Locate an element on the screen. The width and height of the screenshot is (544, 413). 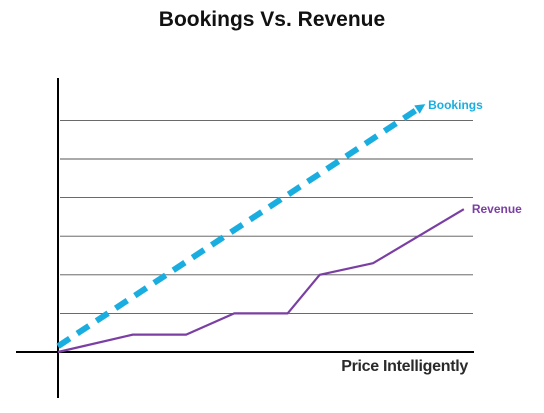
series-label-revenue: Revenue is located at coordinates (497, 209).